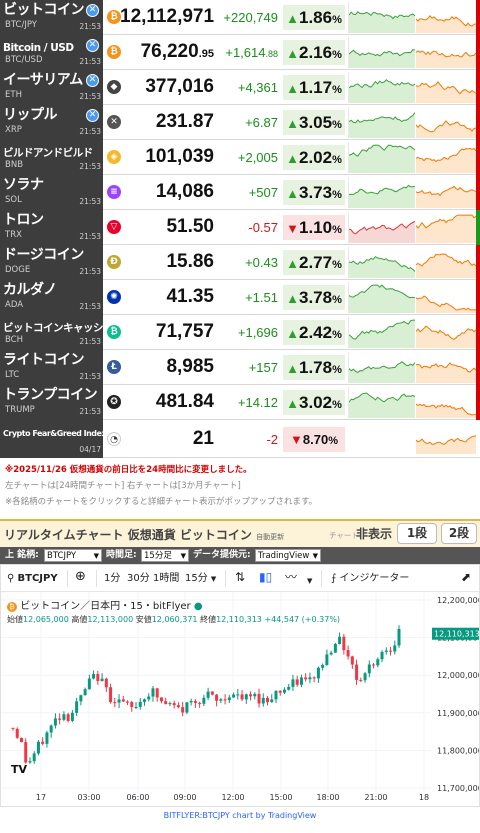 The width and height of the screenshot is (480, 833). Describe the element at coordinates (466, 577) in the screenshot. I see `popout-icon: ⬈` at that location.